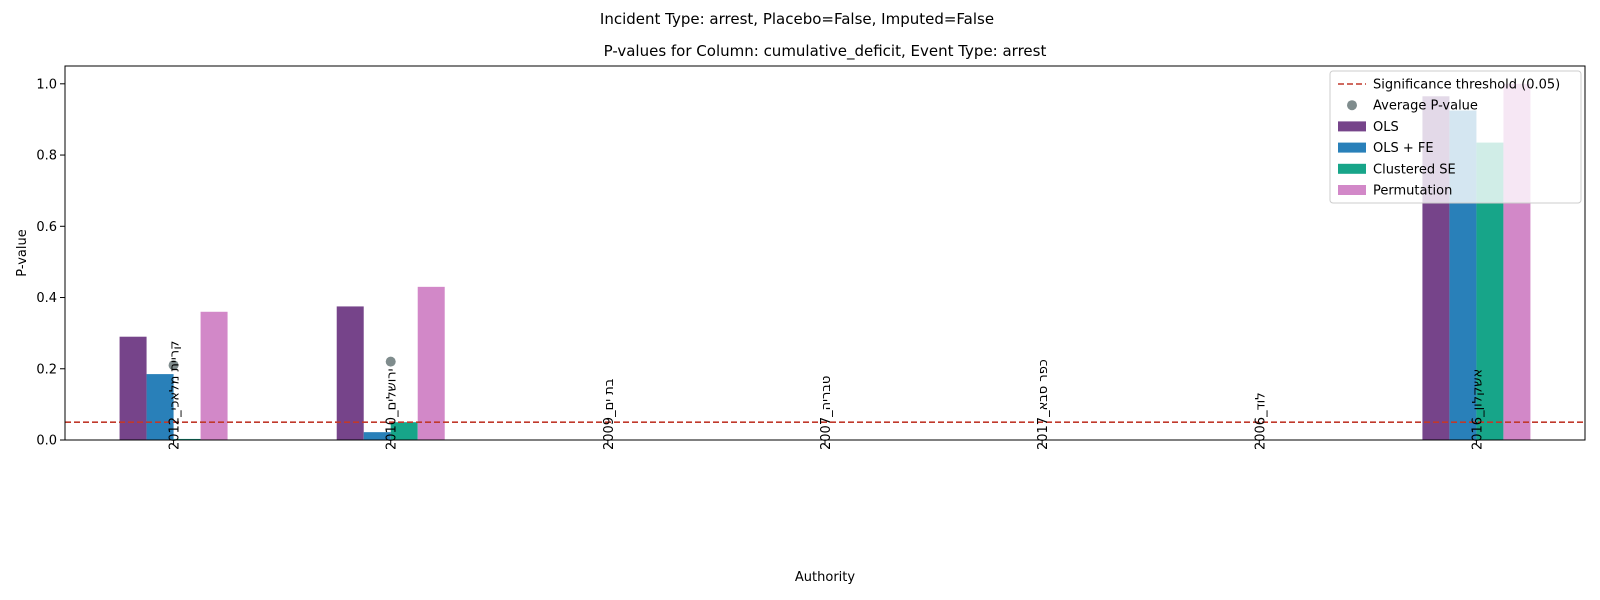  I want to click on legend-label: OLS, so click(1386, 127).